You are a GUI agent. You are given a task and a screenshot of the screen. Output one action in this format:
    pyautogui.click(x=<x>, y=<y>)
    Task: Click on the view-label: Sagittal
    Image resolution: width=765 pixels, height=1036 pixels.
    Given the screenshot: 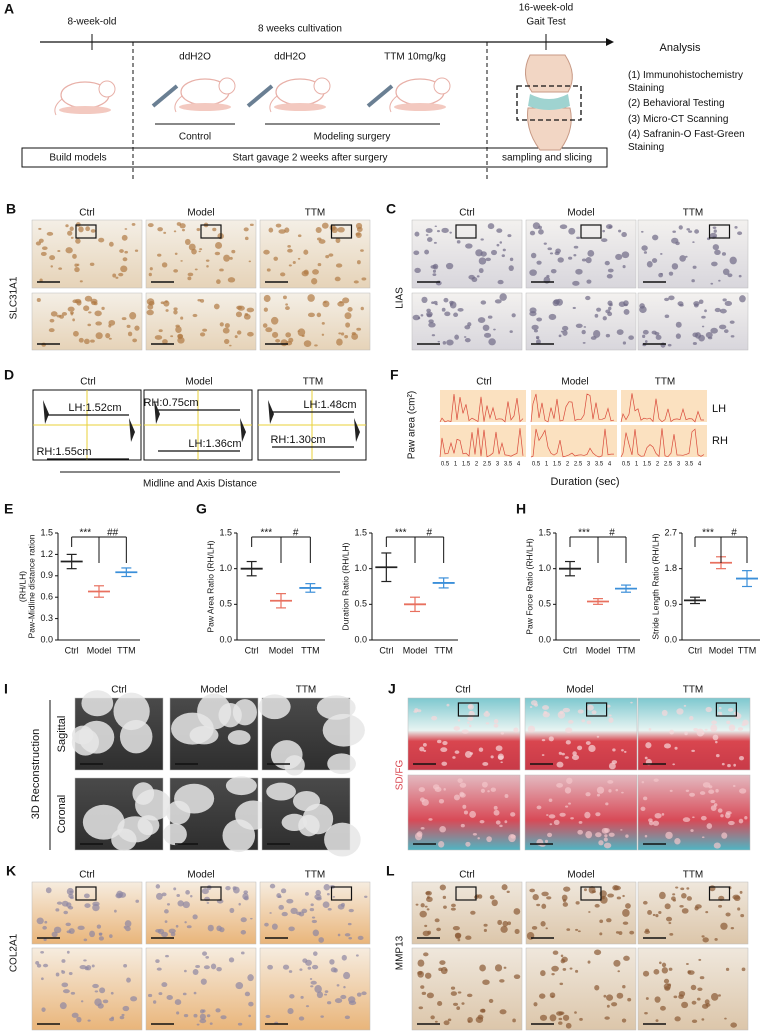 What is the action you would take?
    pyautogui.click(x=62, y=734)
    